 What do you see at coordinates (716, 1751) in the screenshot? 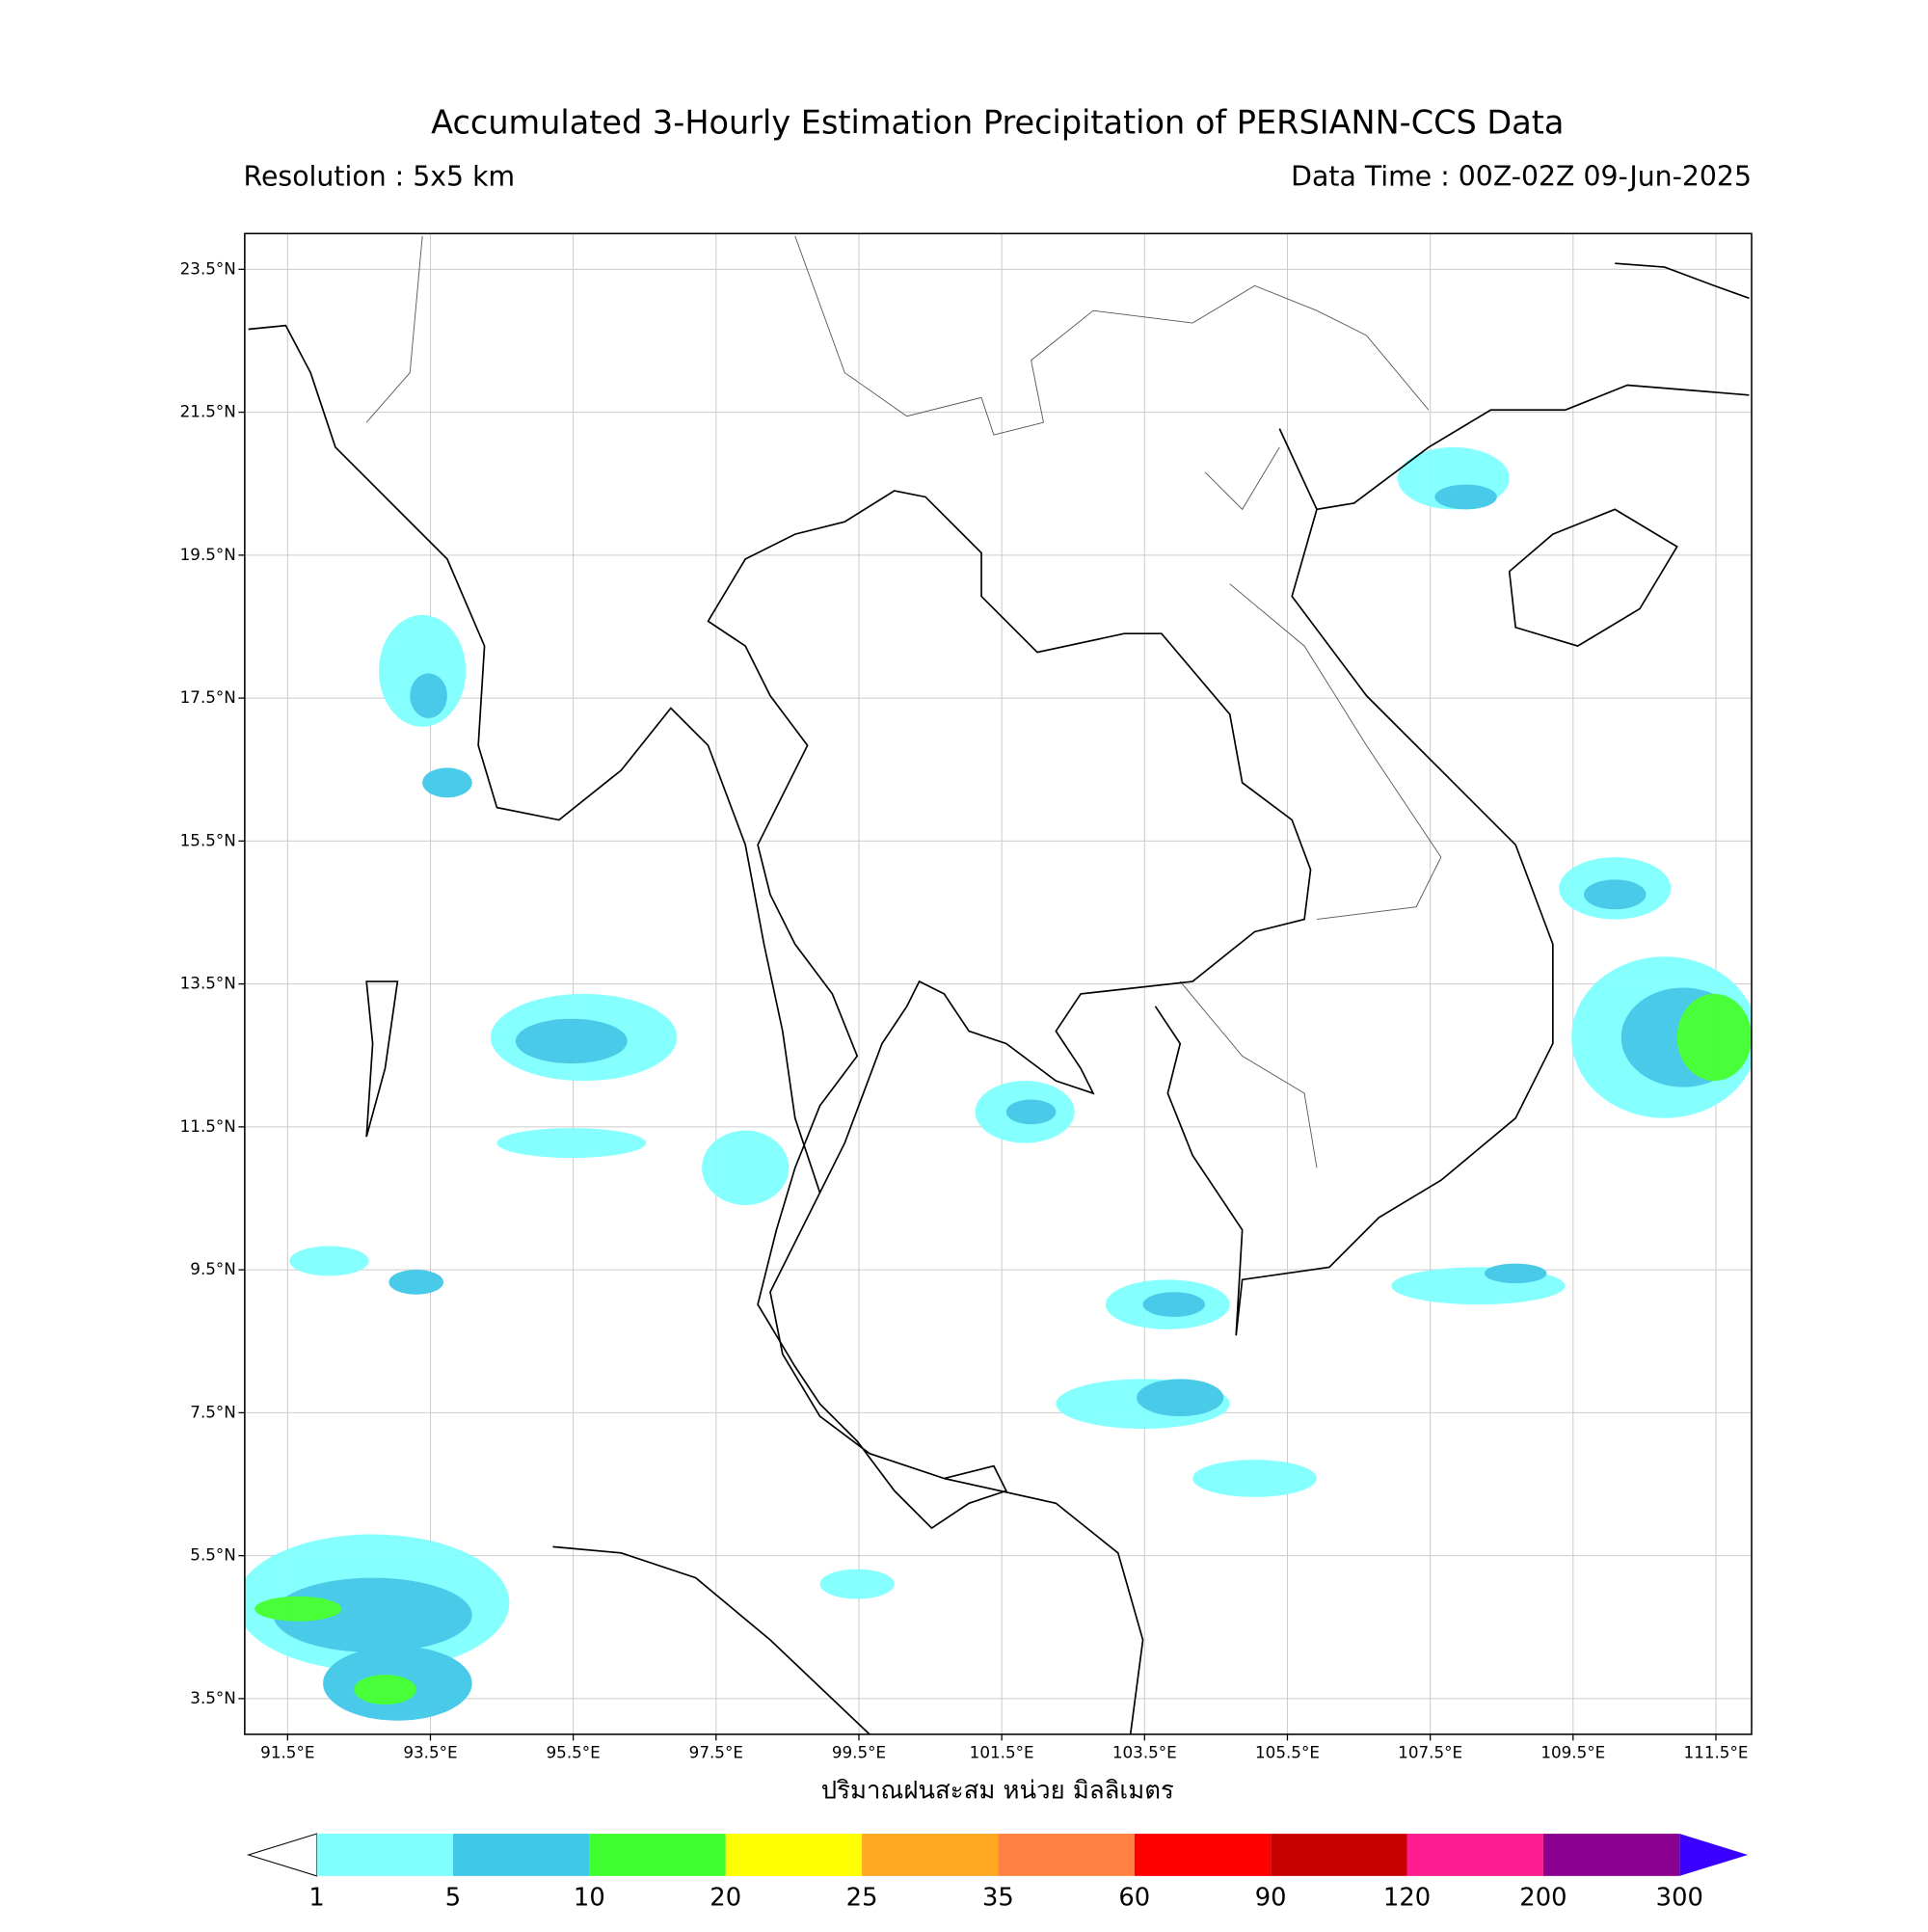
I see `x-tick-label: 97.5°E` at bounding box center [716, 1751].